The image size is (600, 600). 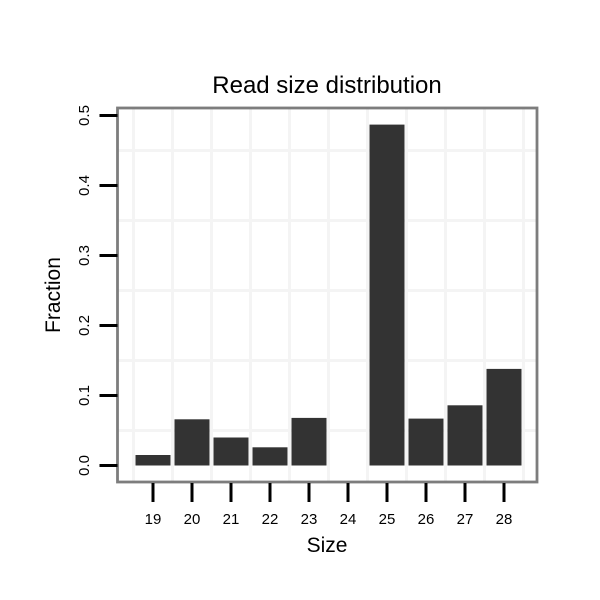 What do you see at coordinates (309, 519) in the screenshot?
I see `x-tick-label-23: 23` at bounding box center [309, 519].